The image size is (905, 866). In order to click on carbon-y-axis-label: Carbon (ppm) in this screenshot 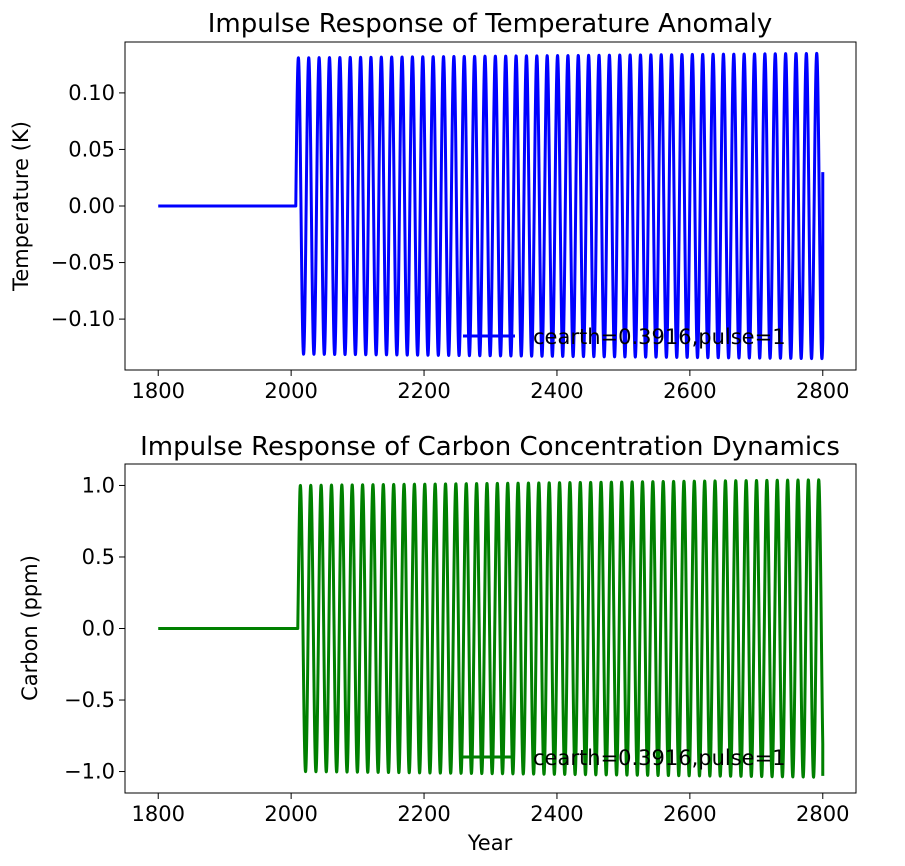, I will do `click(30, 628)`.